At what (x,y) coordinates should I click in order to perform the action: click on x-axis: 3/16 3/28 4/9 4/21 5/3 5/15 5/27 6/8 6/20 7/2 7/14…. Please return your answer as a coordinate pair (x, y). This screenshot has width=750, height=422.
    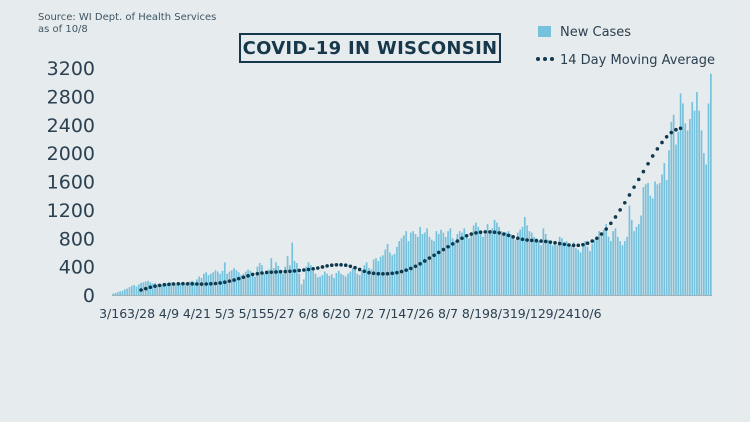
    Looking at the image, I should click on (350, 313).